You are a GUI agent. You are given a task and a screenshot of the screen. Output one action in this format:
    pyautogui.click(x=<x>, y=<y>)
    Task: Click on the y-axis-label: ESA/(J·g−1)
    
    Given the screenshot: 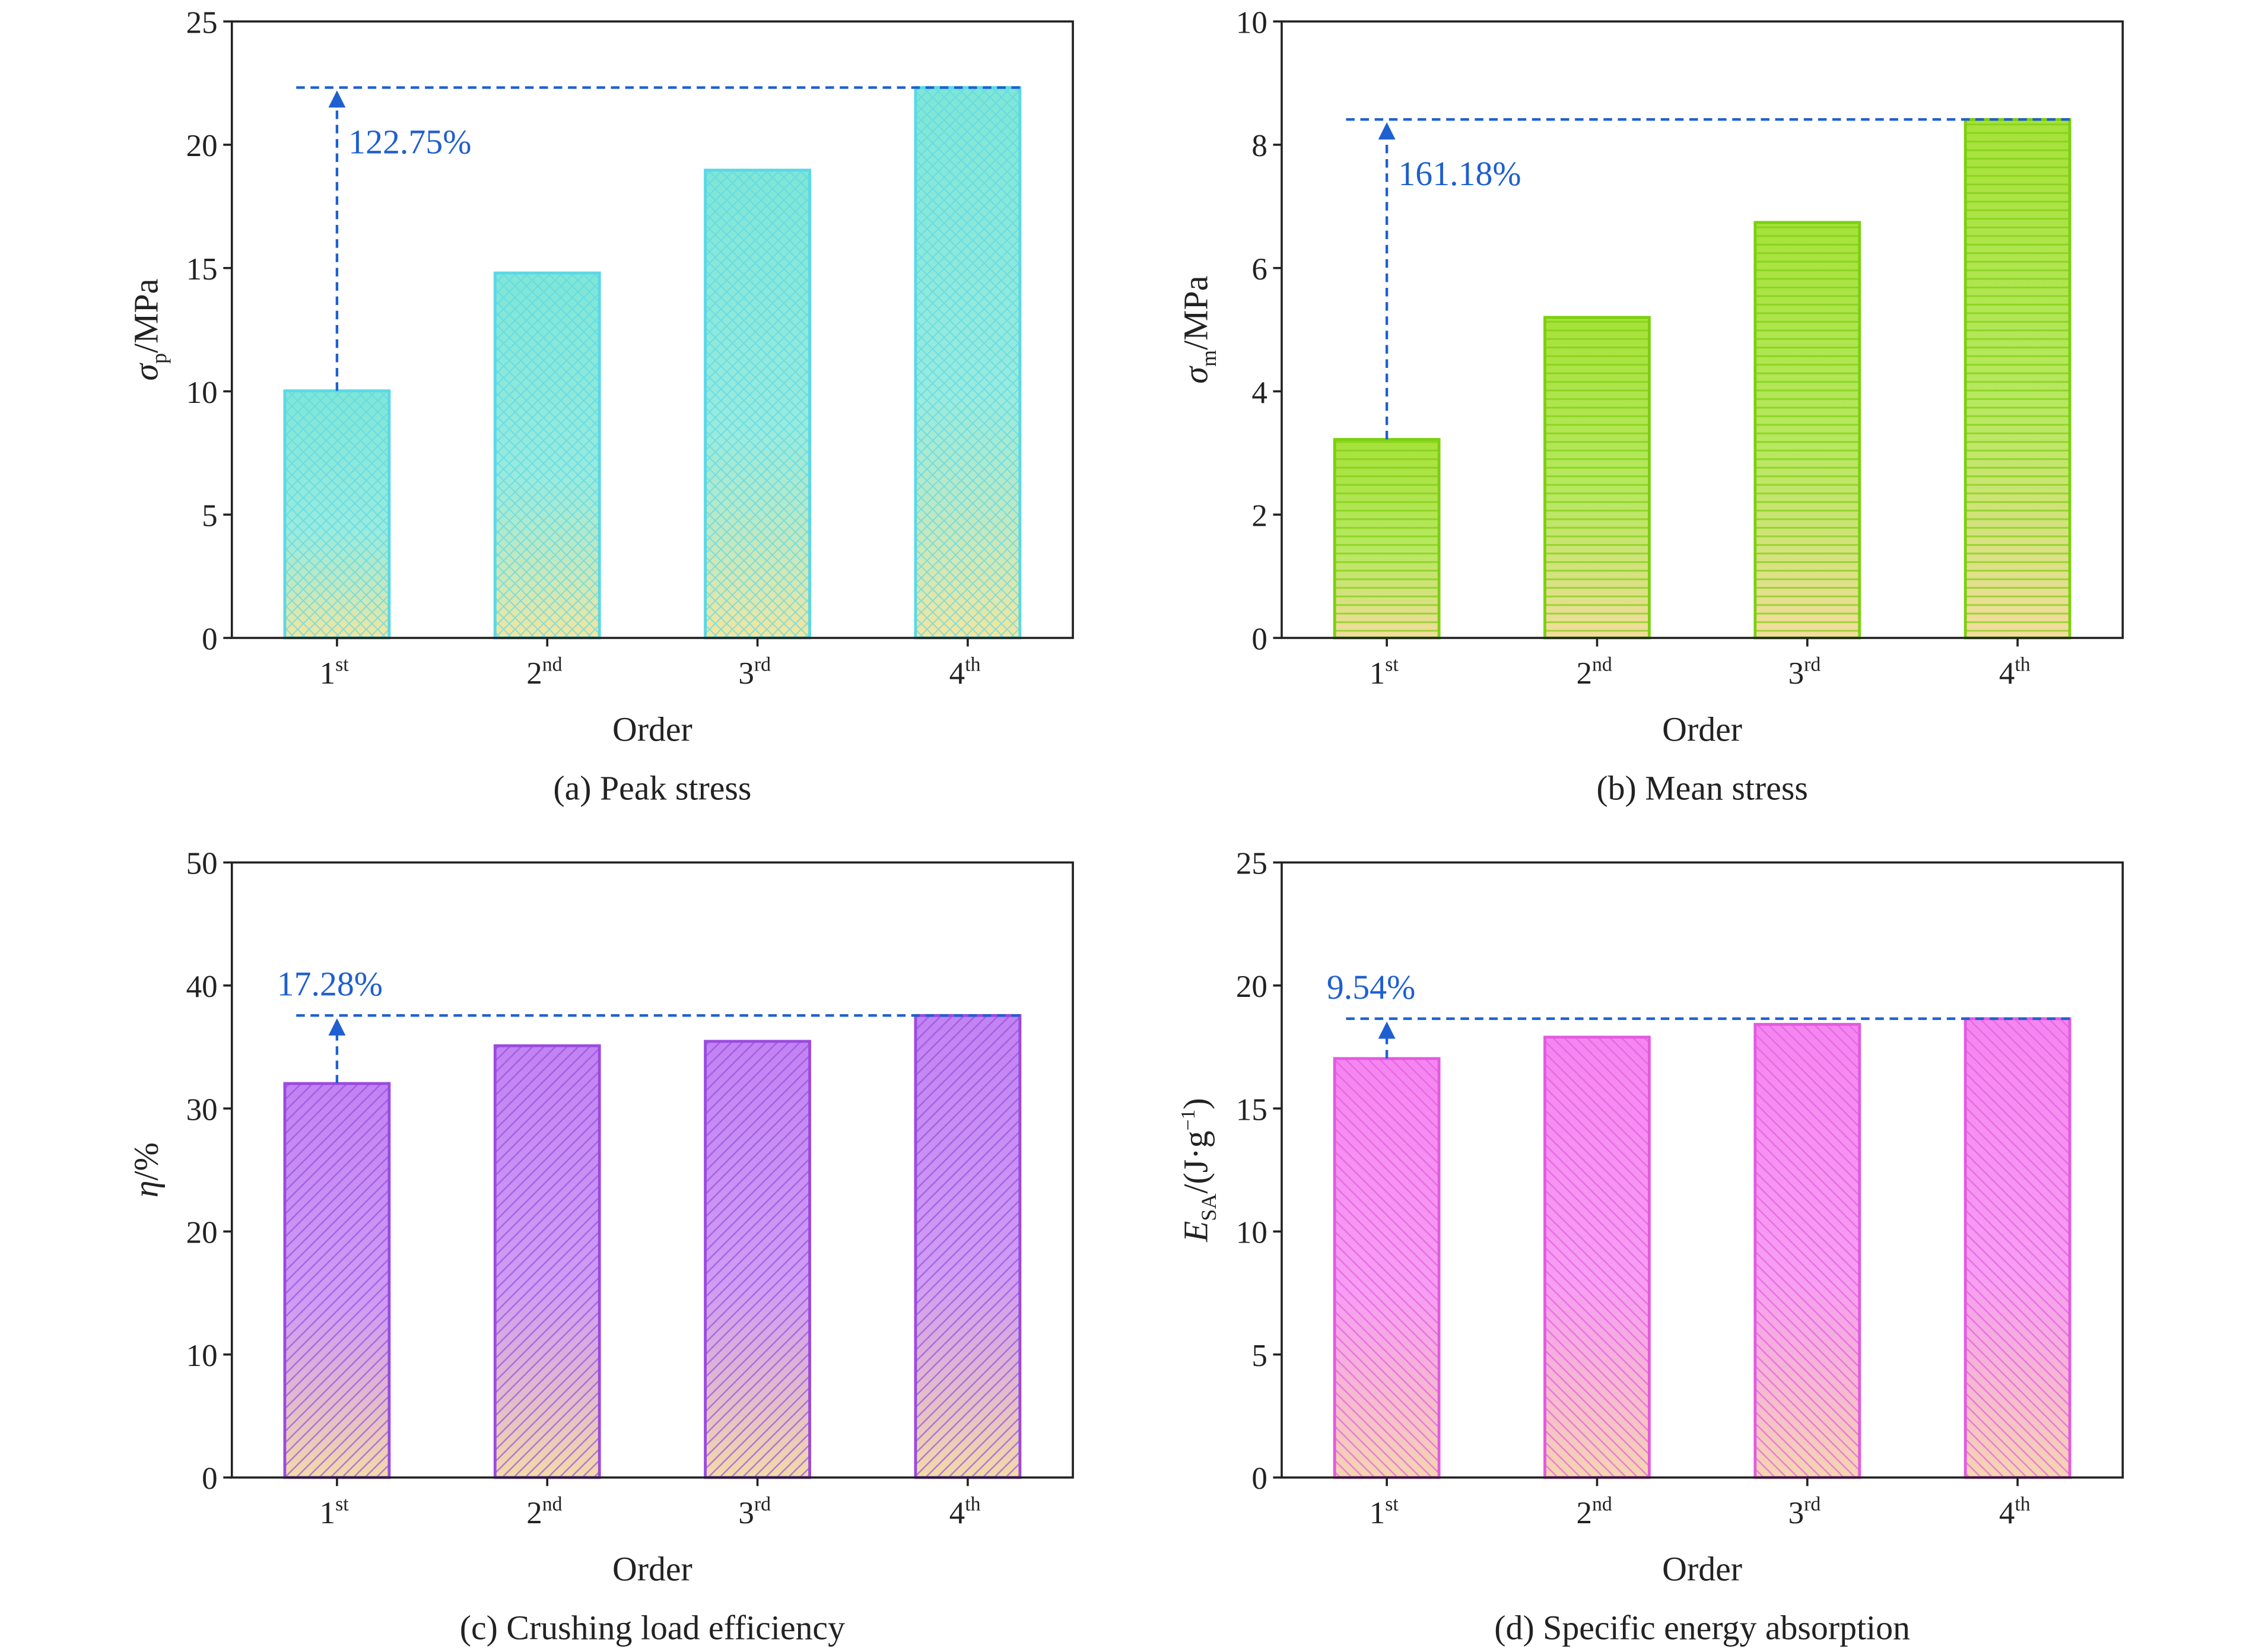 What is the action you would take?
    pyautogui.click(x=1199, y=1170)
    